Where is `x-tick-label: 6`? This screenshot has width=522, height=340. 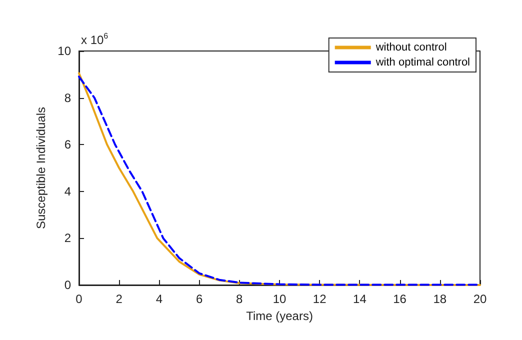
x-tick-label: 6 is located at coordinates (199, 299).